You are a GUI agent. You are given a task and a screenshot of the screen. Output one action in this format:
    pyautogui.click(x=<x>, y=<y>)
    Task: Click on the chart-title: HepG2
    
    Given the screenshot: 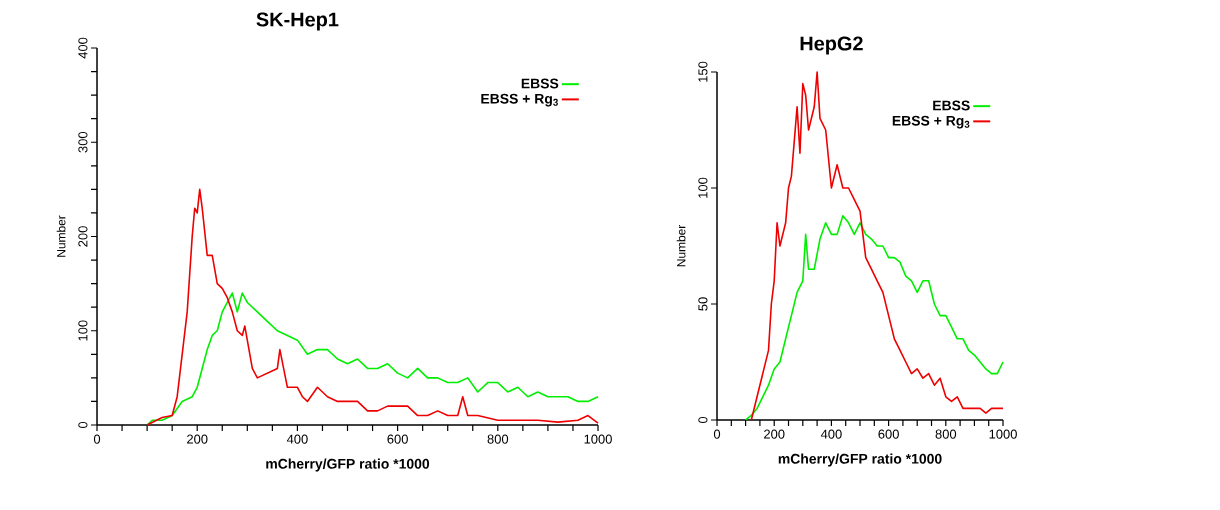 What is the action you would take?
    pyautogui.click(x=831, y=45)
    